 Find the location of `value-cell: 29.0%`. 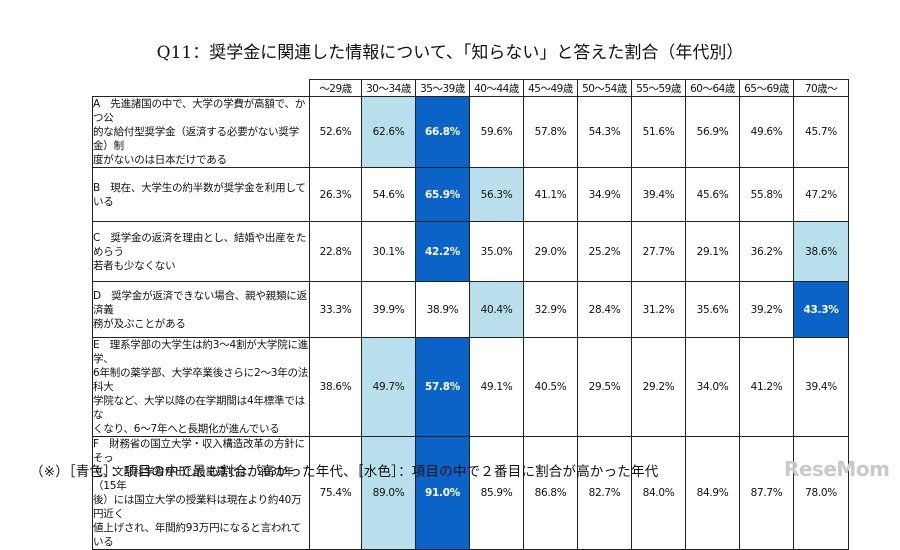

value-cell: 29.0% is located at coordinates (550, 251).